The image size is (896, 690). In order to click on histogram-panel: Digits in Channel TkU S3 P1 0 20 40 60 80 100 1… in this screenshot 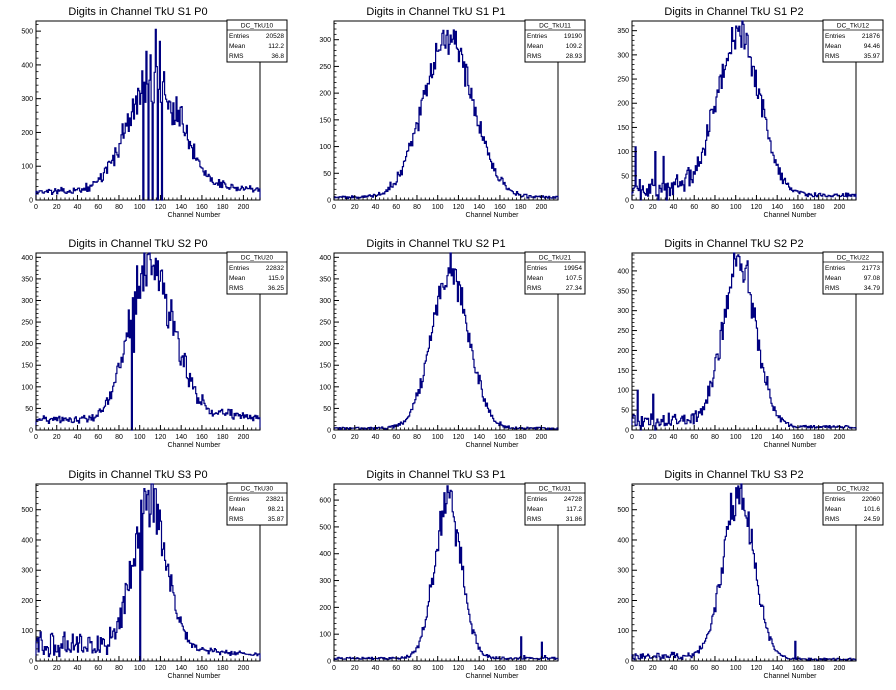, I will do `click(452, 574)`.